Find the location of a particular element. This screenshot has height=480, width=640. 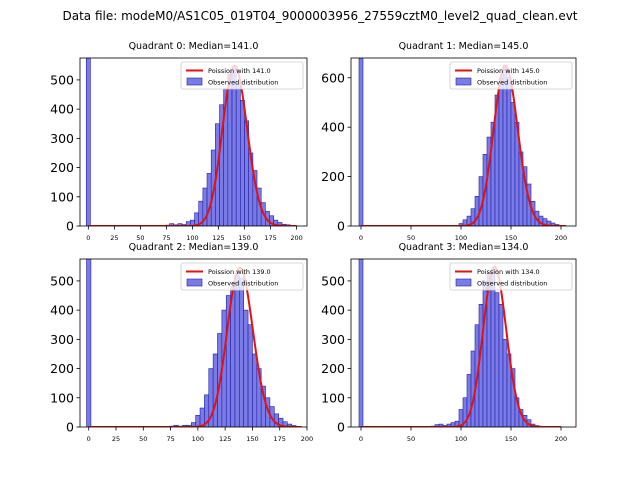

subplot-title: Quadrant 0: Median=141.0 is located at coordinates (194, 46).